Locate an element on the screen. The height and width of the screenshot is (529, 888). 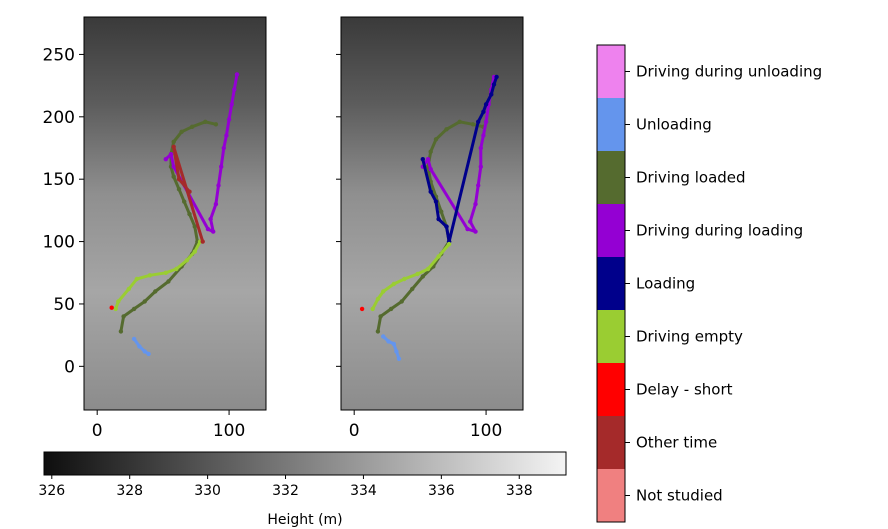
left-map-tracks is located at coordinates (174, 214).